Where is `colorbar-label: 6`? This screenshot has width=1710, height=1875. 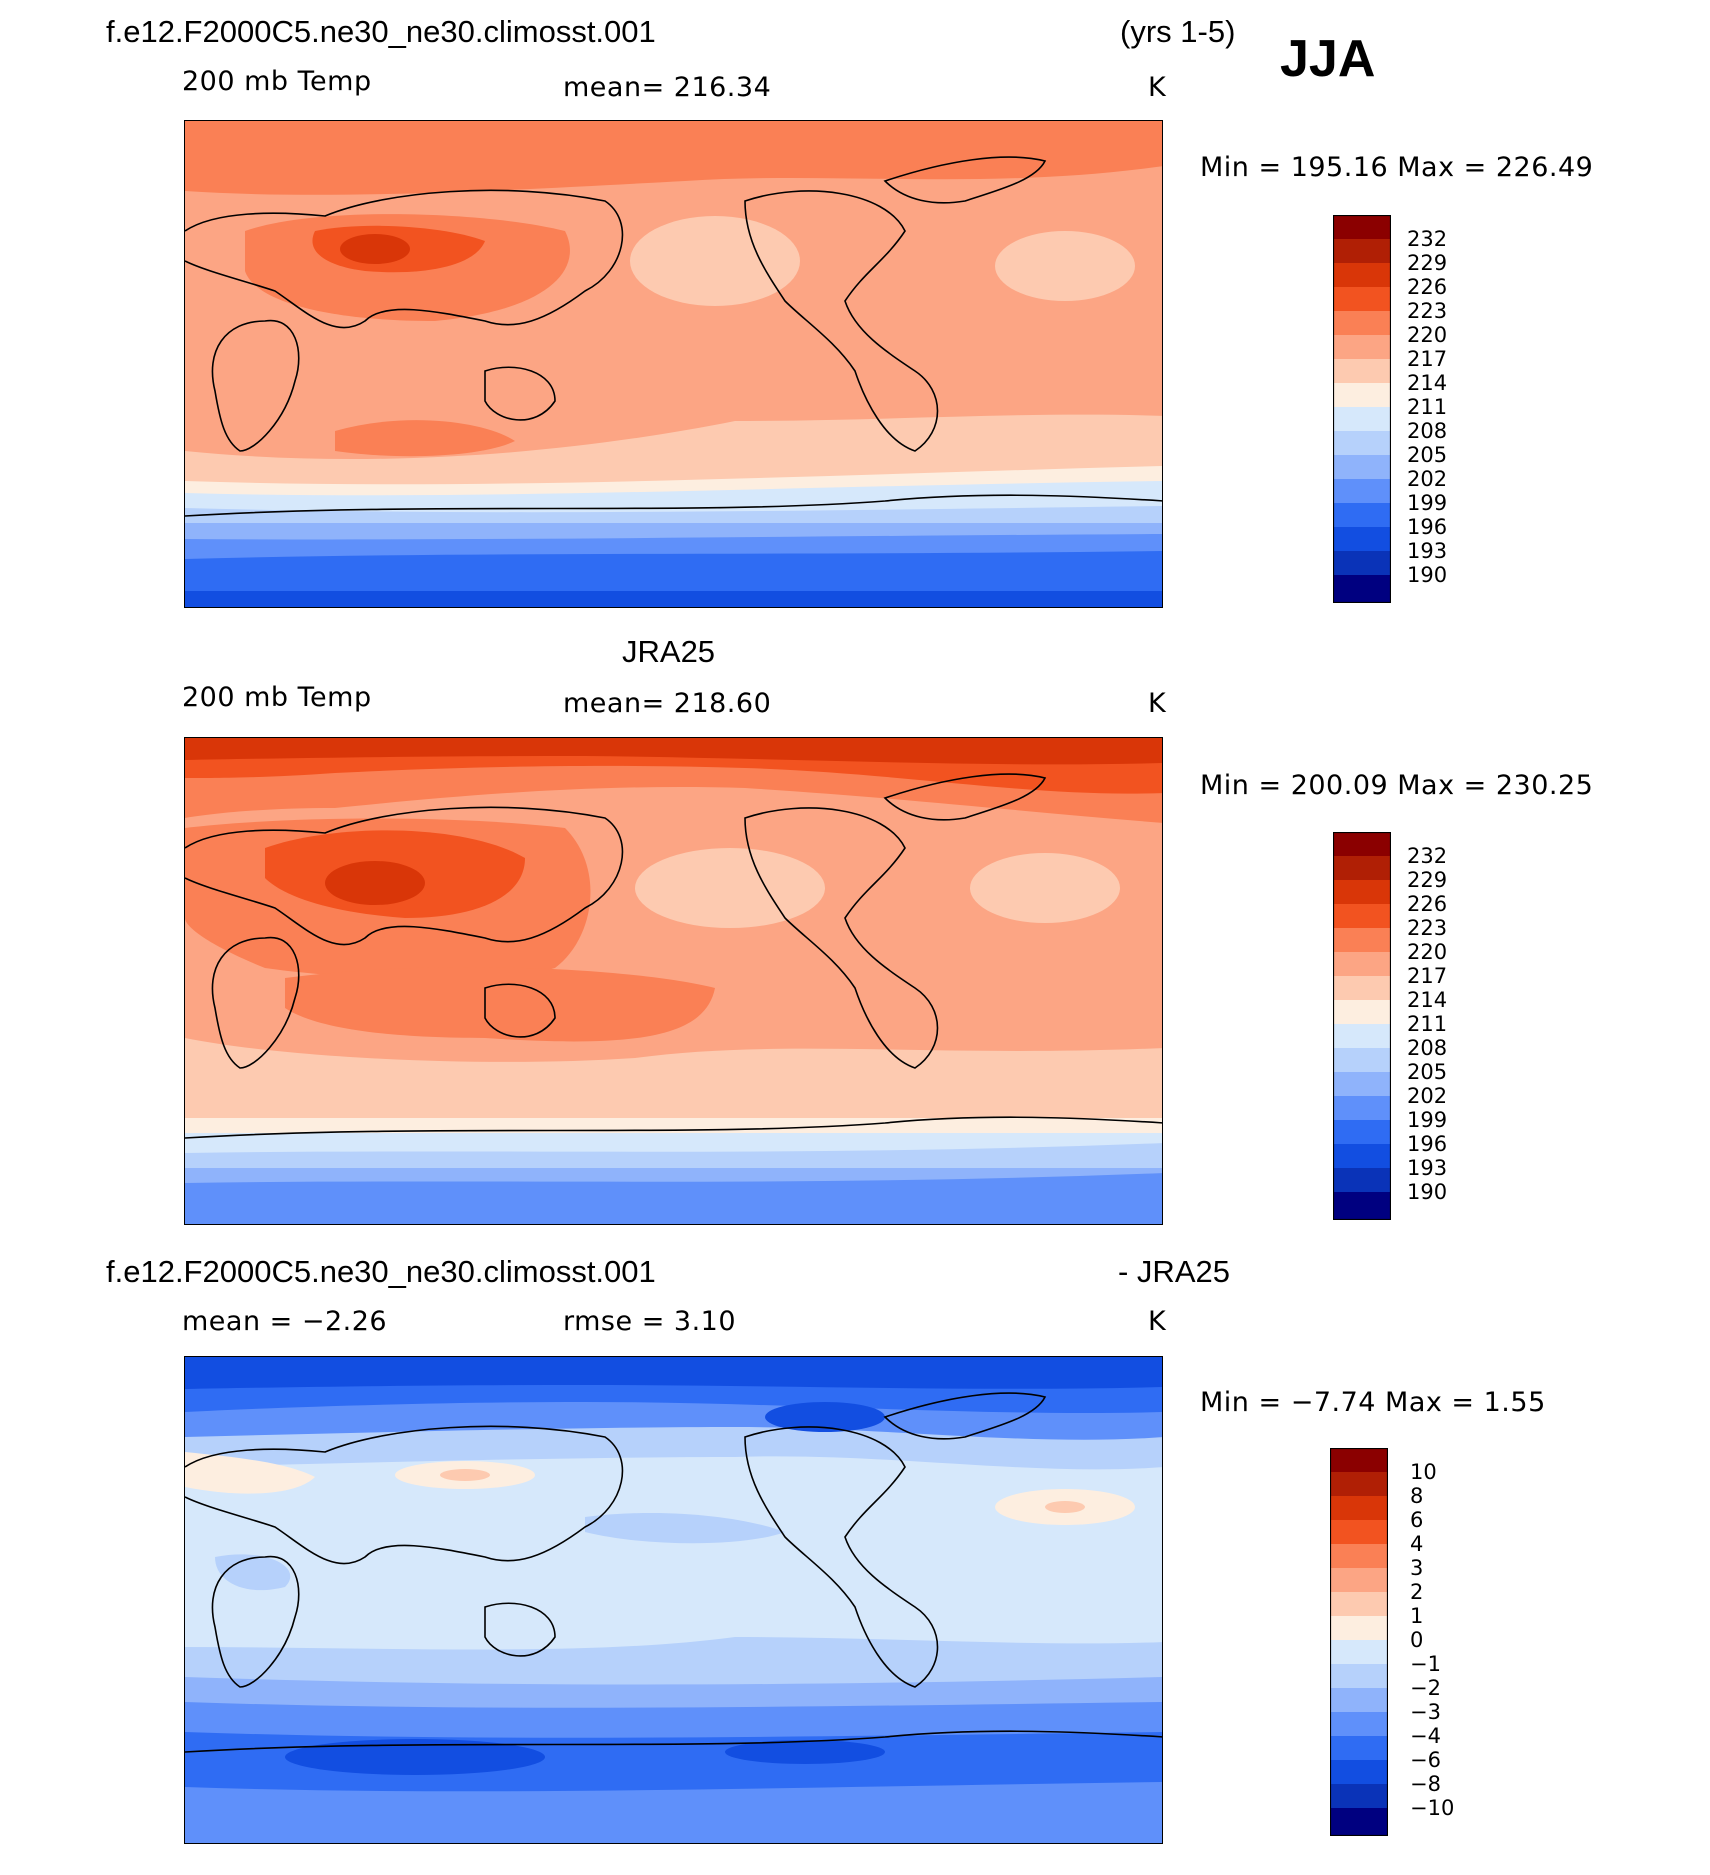 colorbar-label: 6 is located at coordinates (1417, 1520).